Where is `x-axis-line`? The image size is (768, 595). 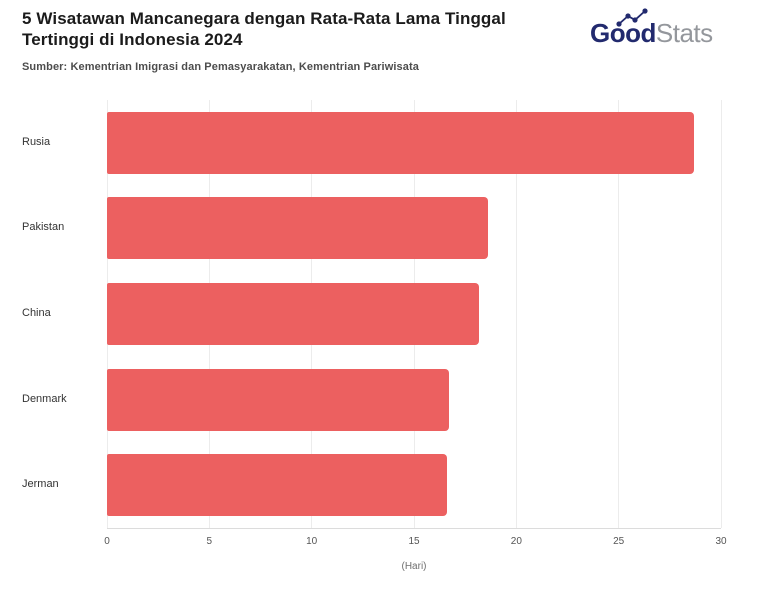 x-axis-line is located at coordinates (414, 528).